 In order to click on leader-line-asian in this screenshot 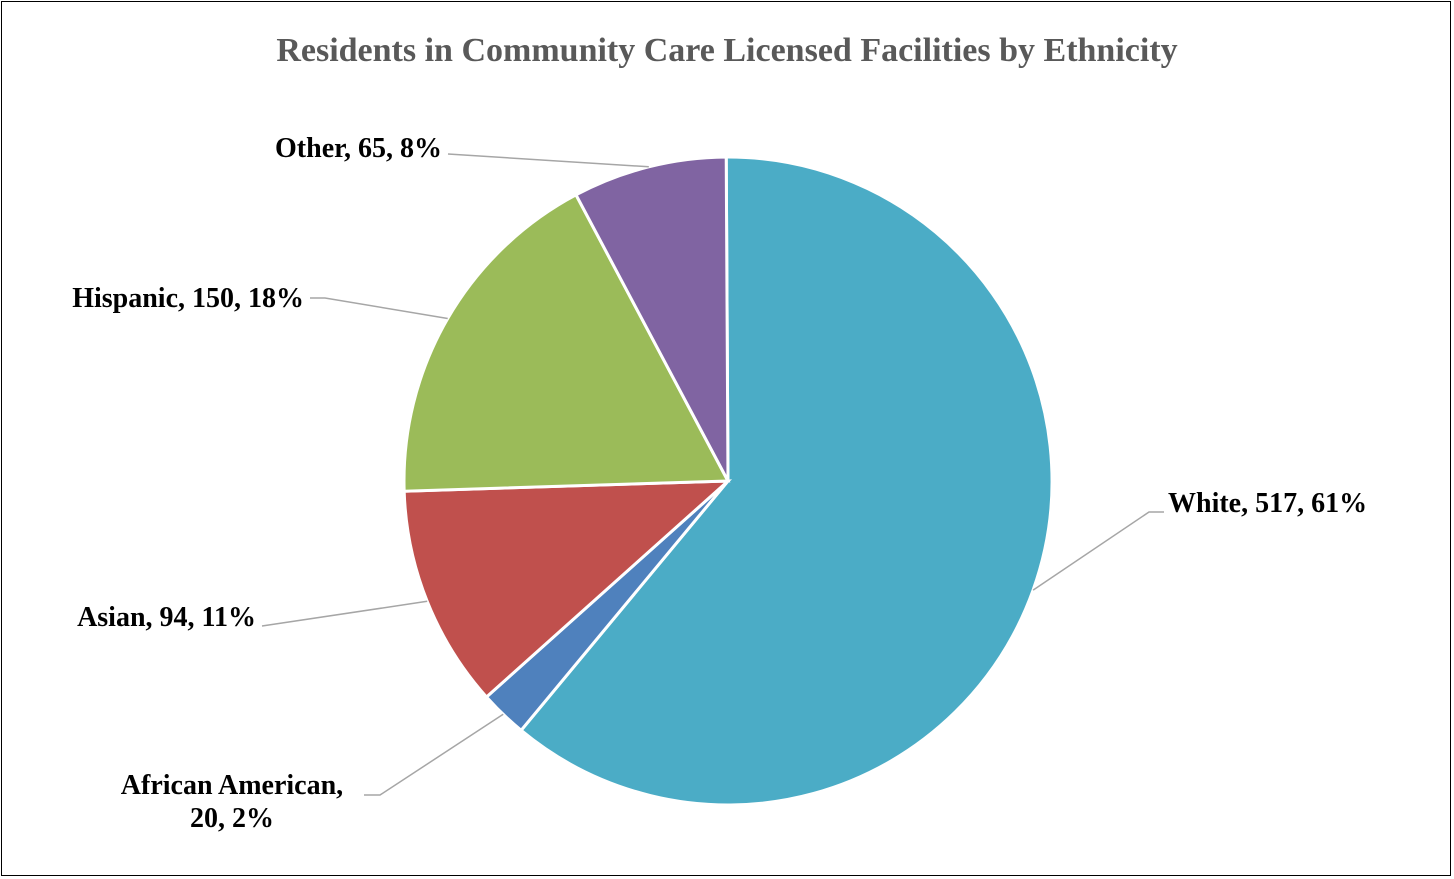, I will do `click(344, 613)`.